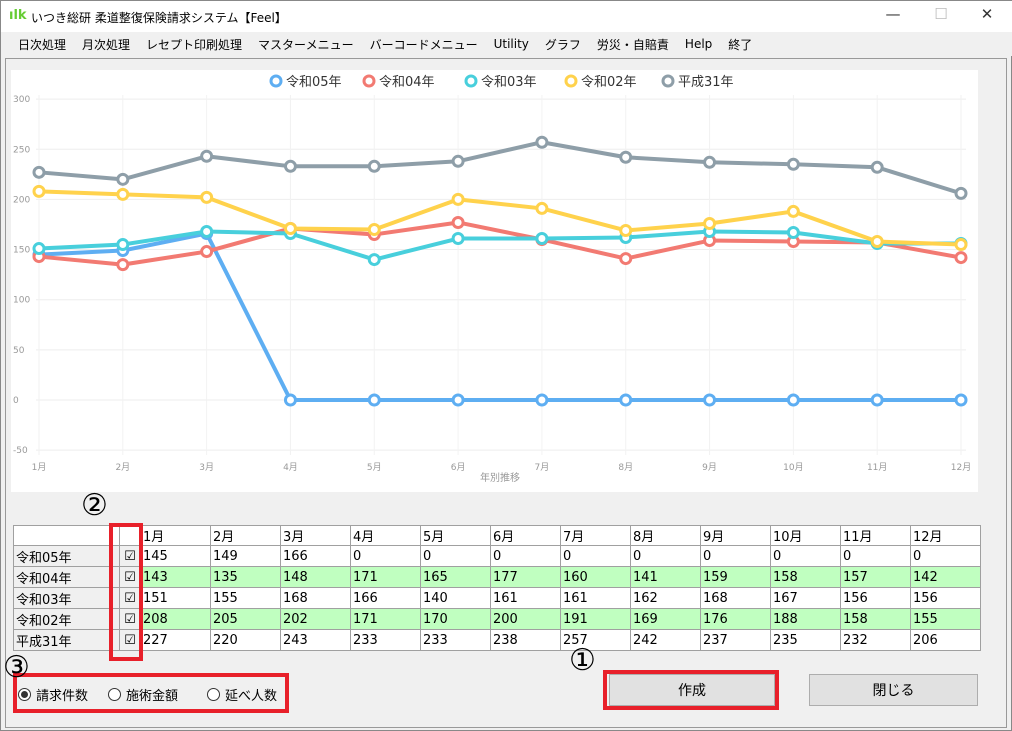 This screenshot has height=731, width=1012. Describe the element at coordinates (315, 535) in the screenshot. I see `header-month: 3月` at that location.